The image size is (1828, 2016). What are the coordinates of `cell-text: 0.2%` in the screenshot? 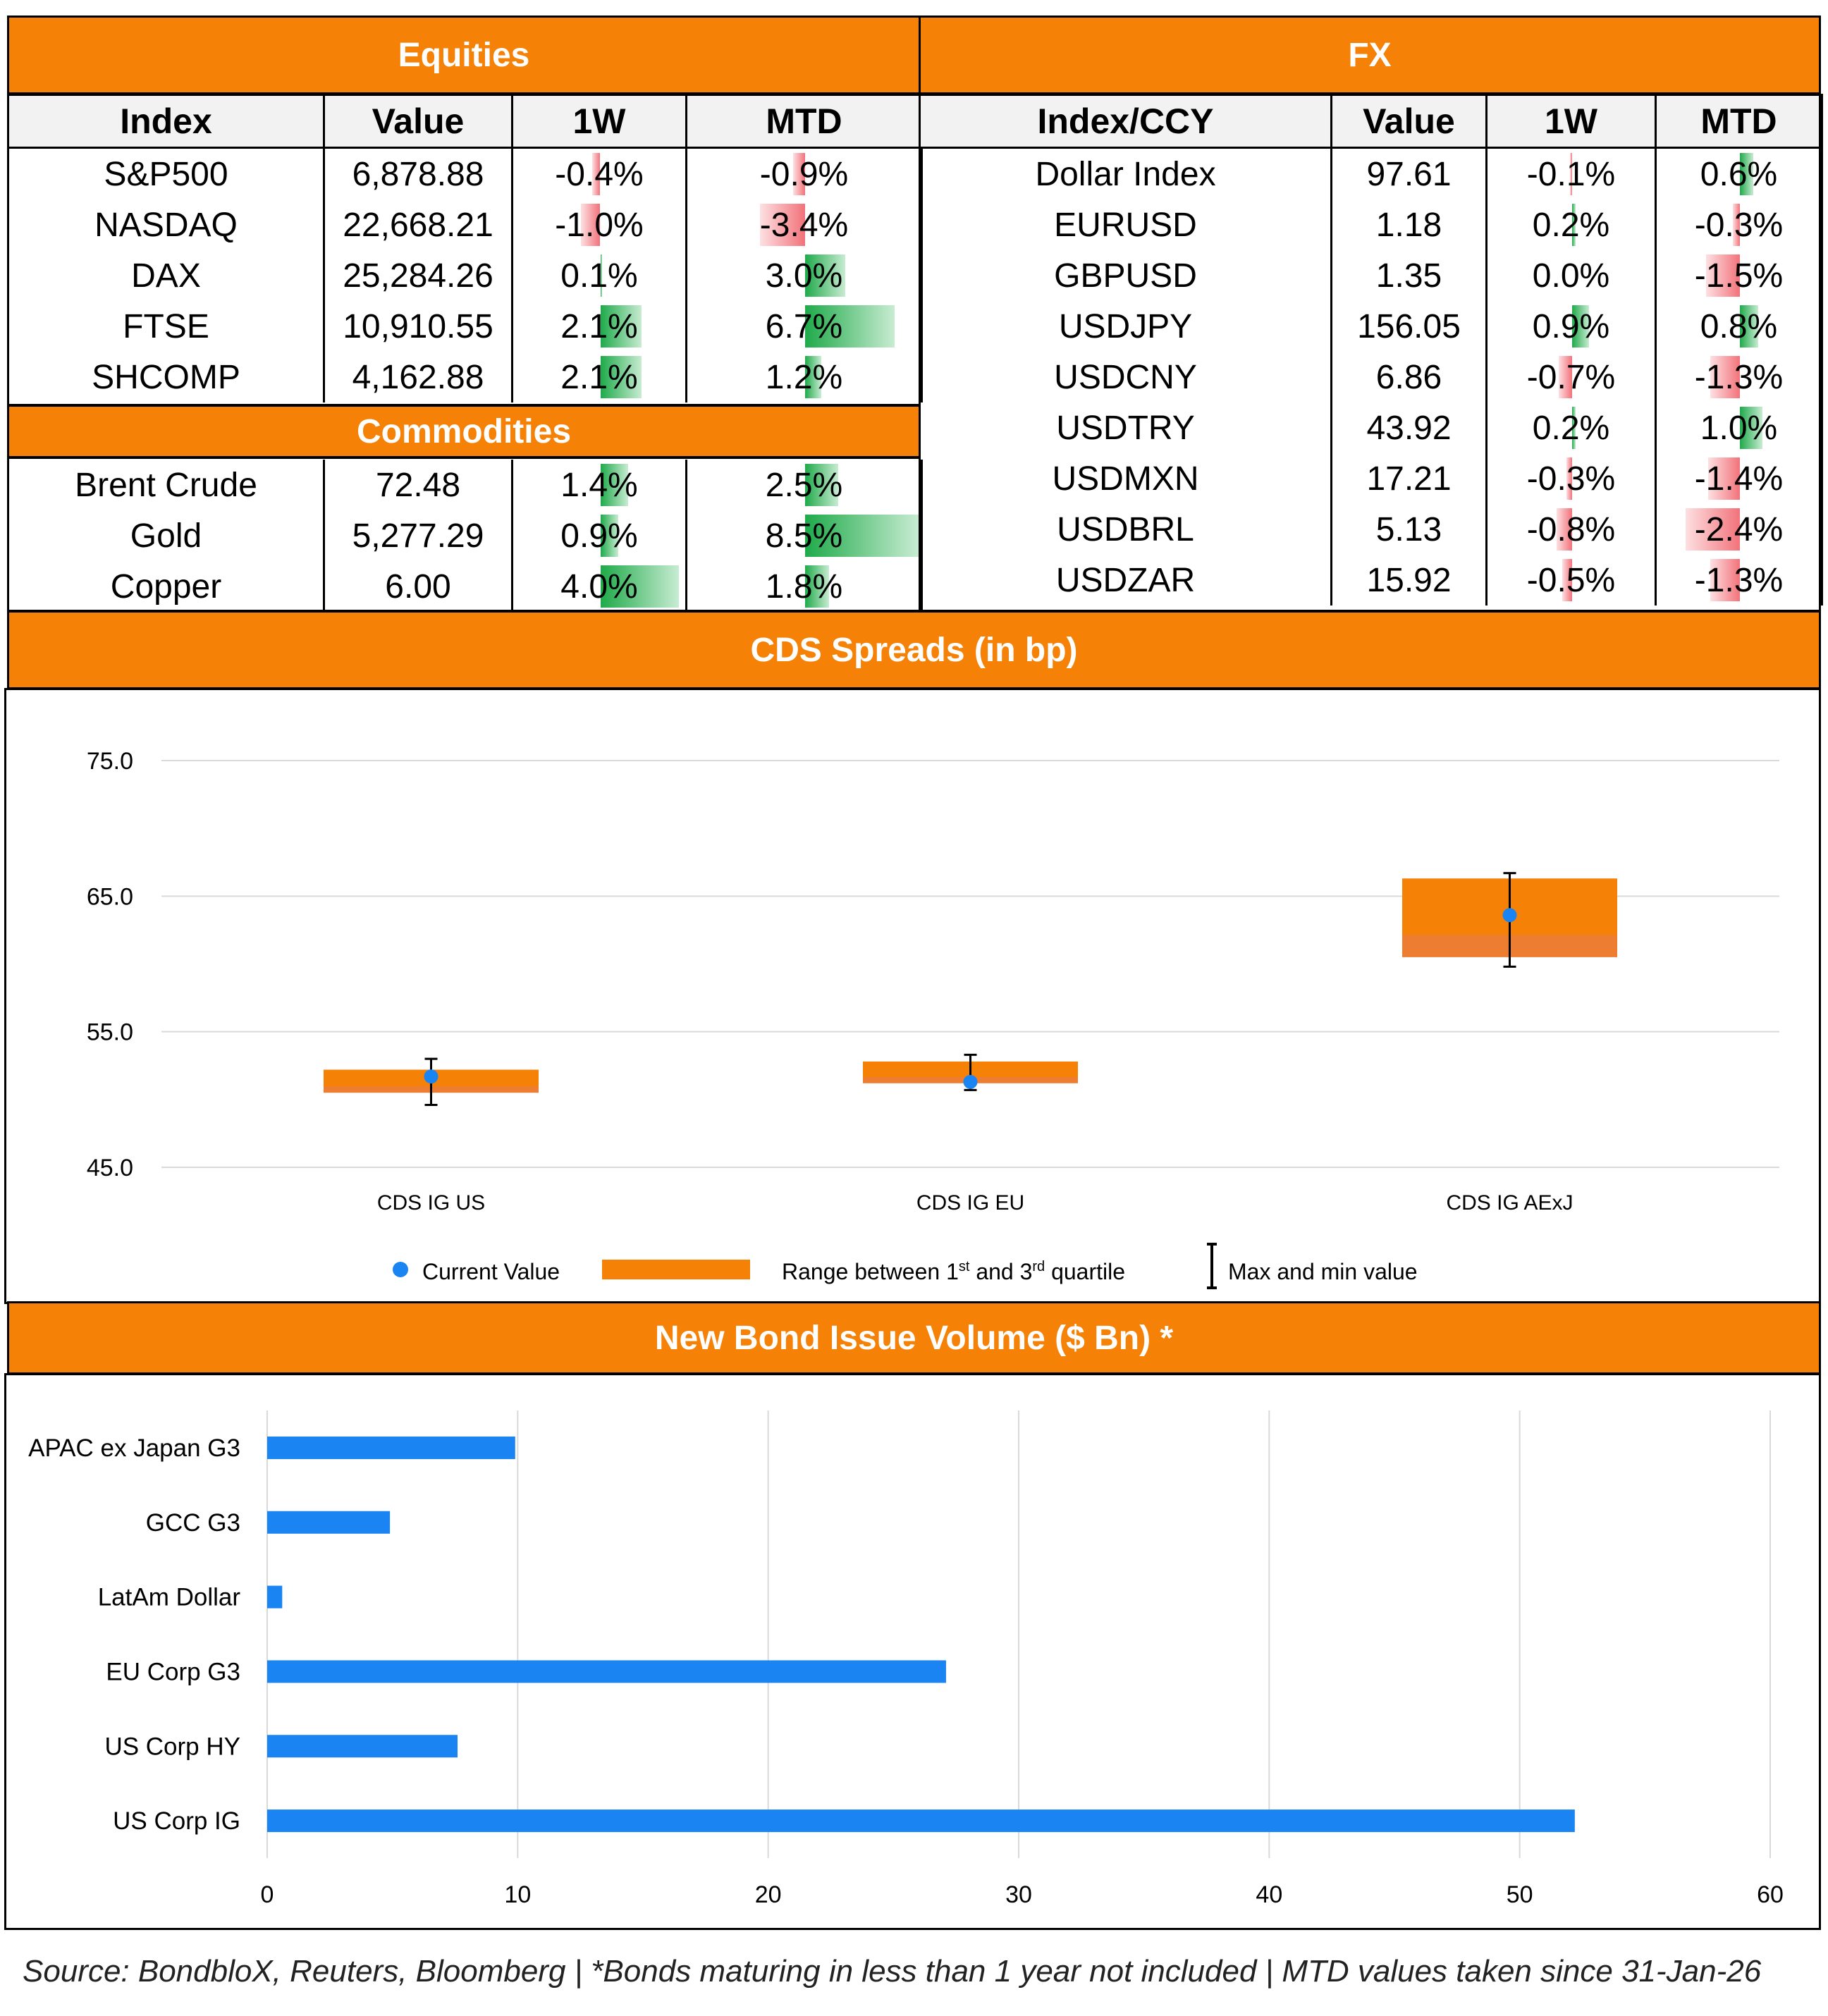 It's located at (1571, 225).